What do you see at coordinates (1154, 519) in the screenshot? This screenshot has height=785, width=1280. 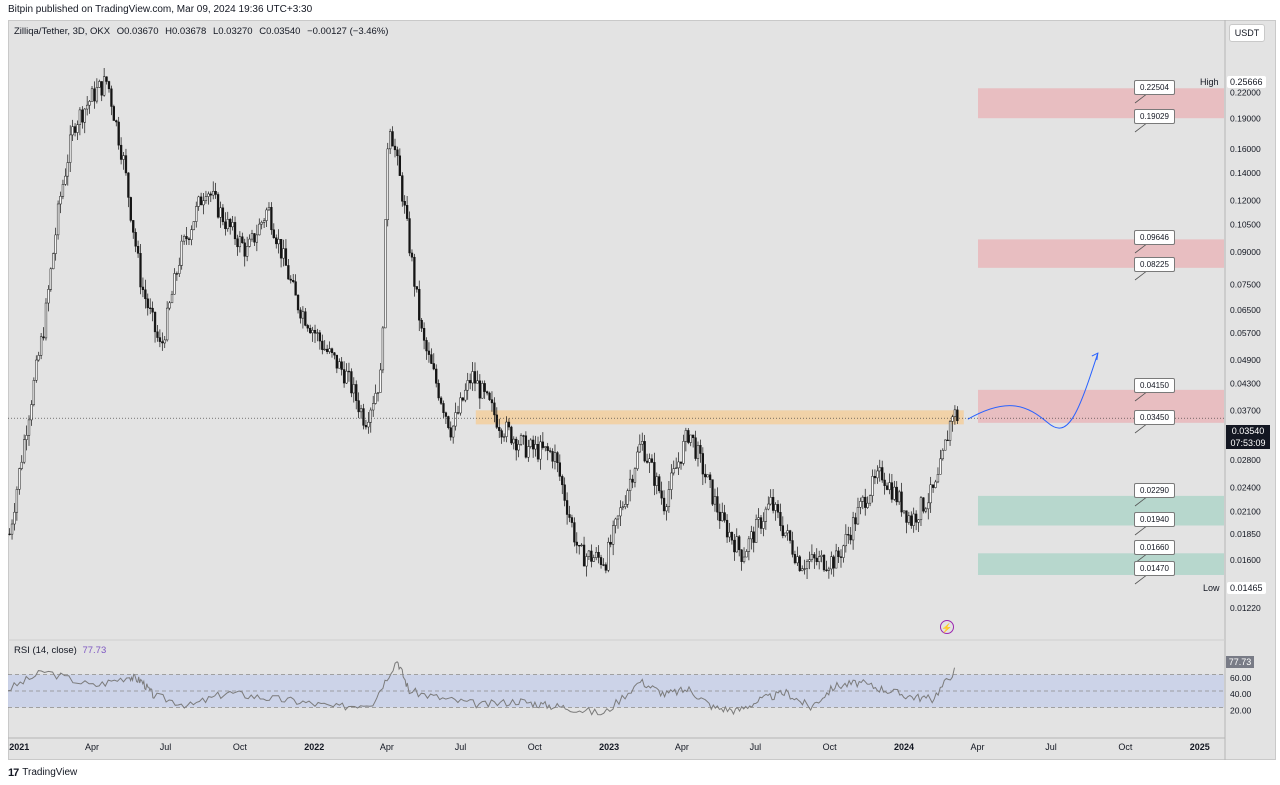 I see `callout-label: 0.01940` at bounding box center [1154, 519].